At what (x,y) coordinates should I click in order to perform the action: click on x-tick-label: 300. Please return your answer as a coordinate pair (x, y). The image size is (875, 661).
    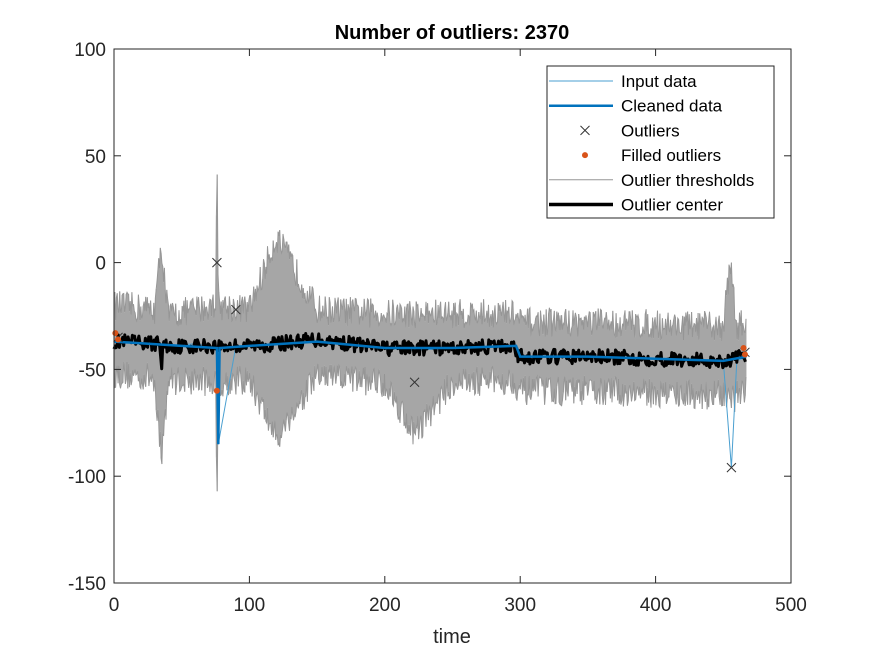
    Looking at the image, I should click on (520, 605).